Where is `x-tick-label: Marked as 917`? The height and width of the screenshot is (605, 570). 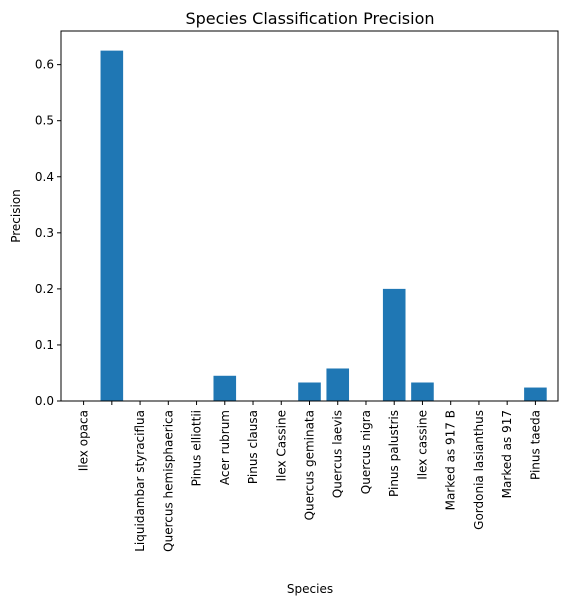
x-tick-label: Marked as 917 is located at coordinates (507, 454).